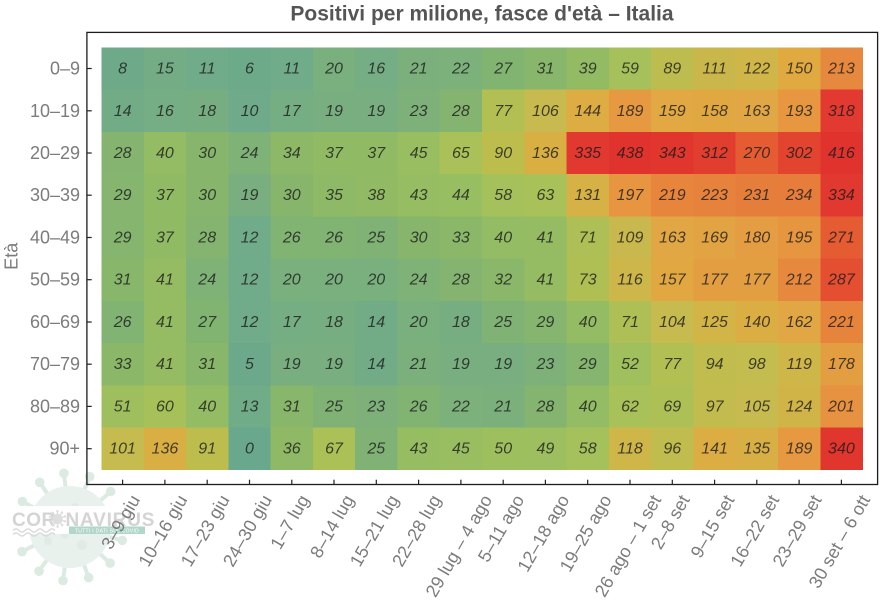 Image resolution: width=880 pixels, height=605 pixels. What do you see at coordinates (841, 153) in the screenshot?
I see `svg-text: 416` at bounding box center [841, 153].